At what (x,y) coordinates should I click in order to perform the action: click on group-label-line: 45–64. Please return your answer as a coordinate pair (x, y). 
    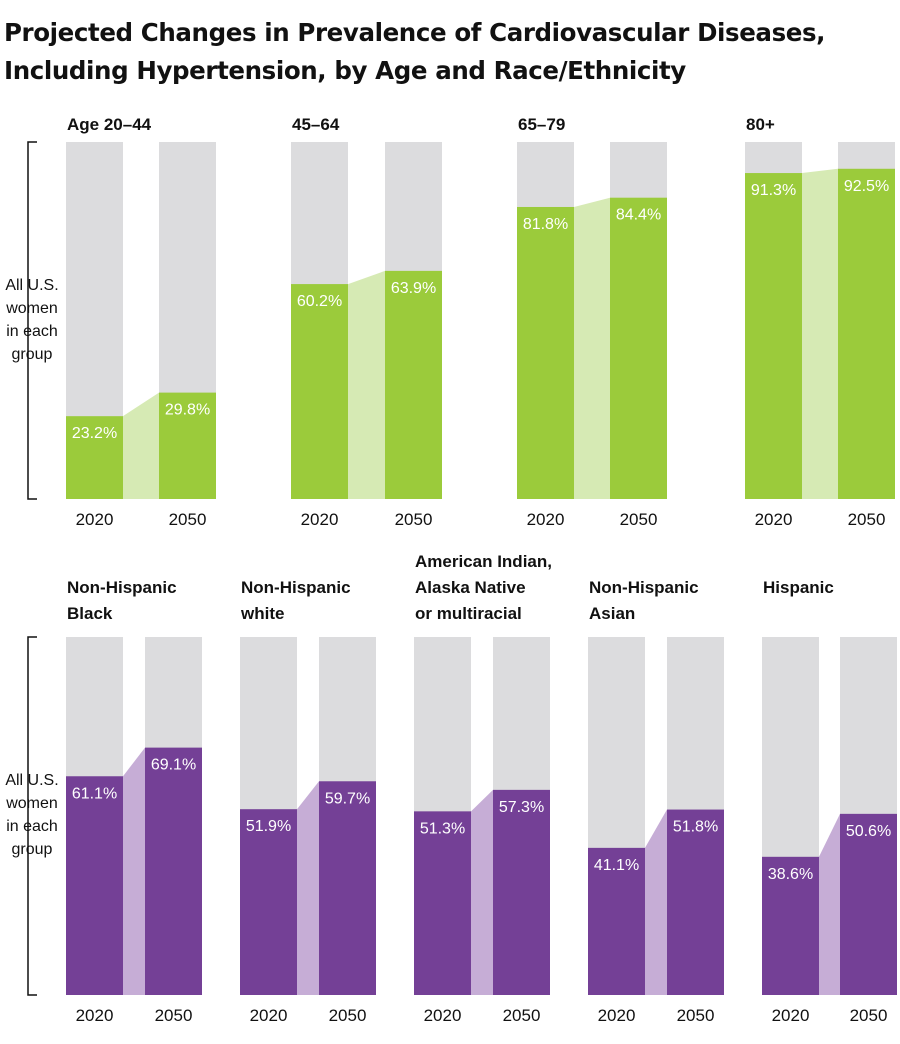
    Looking at the image, I should click on (316, 124).